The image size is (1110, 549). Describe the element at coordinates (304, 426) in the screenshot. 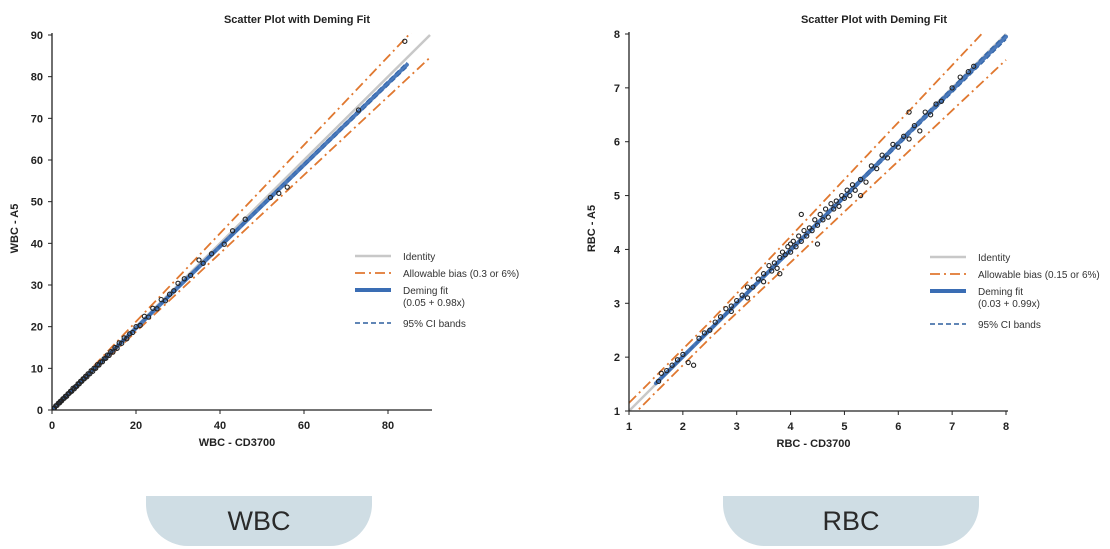

I see `x-tick-label: 60` at that location.